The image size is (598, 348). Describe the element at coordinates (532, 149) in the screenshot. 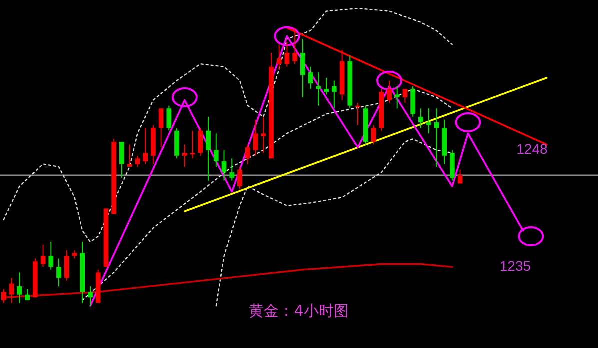

I see `annotation: 1248` at that location.